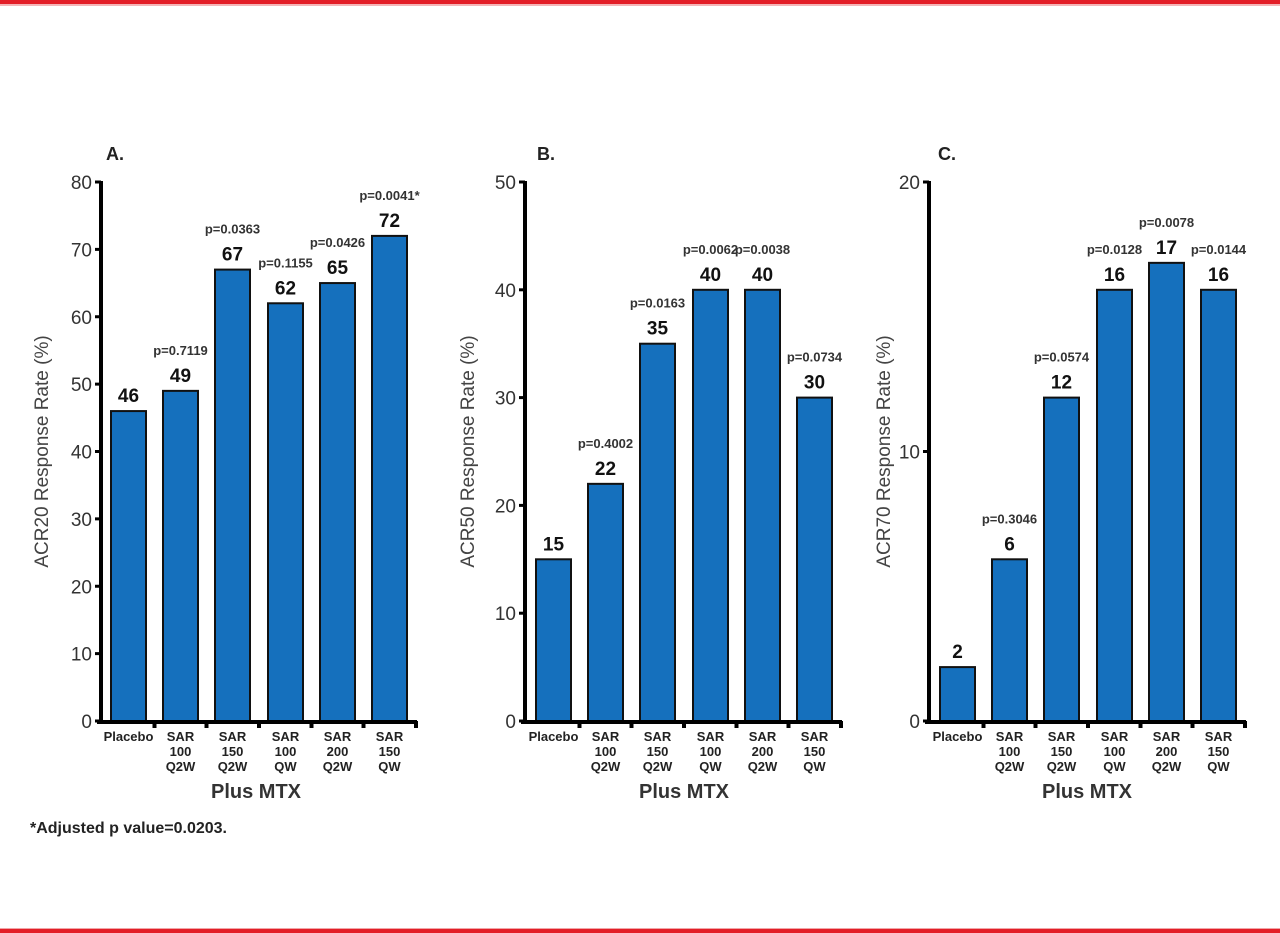 This screenshot has width=1280, height=933. What do you see at coordinates (285, 288) in the screenshot?
I see `value-label: 62` at bounding box center [285, 288].